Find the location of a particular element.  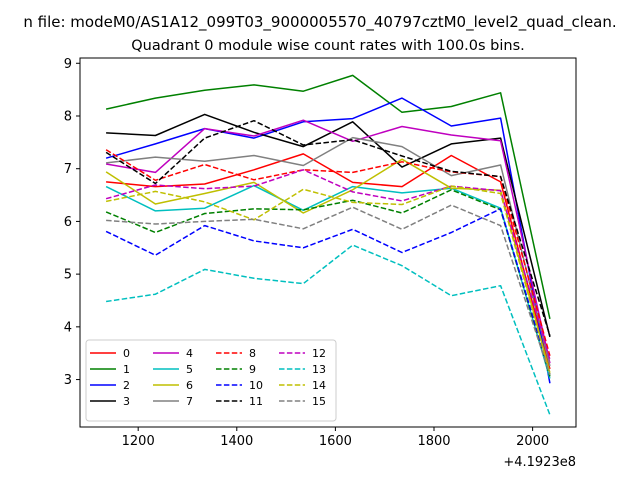

legend-label-14: 14 is located at coordinates (319, 385).